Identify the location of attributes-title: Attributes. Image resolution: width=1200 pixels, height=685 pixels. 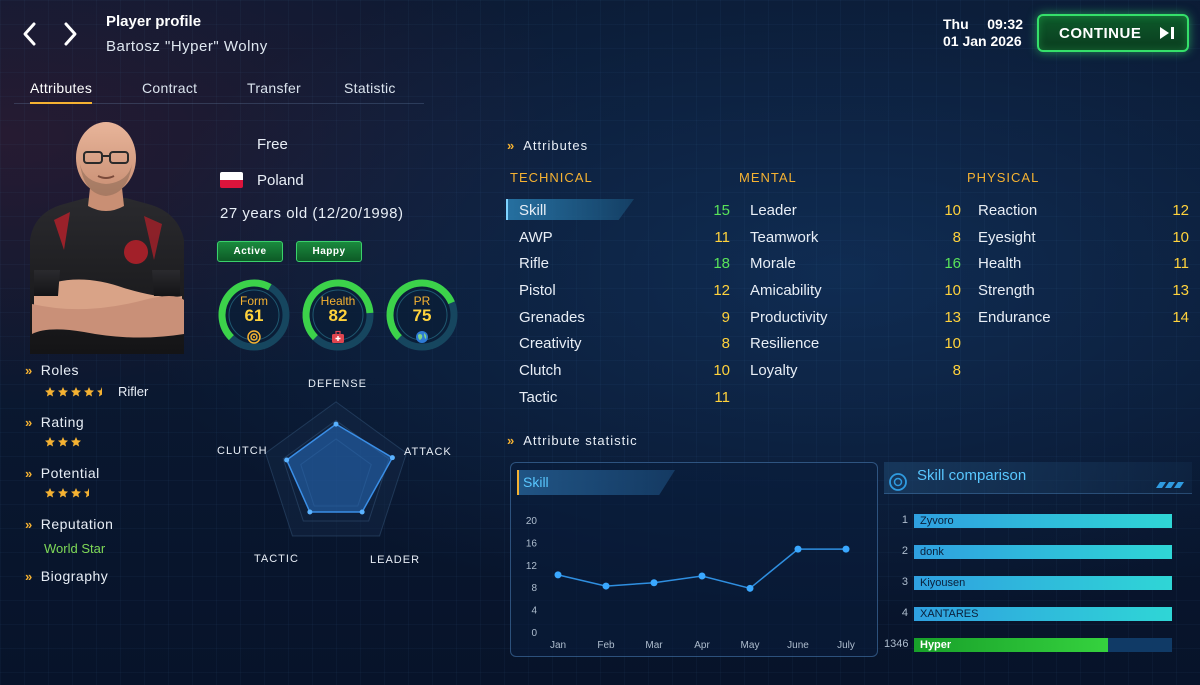
(556, 145).